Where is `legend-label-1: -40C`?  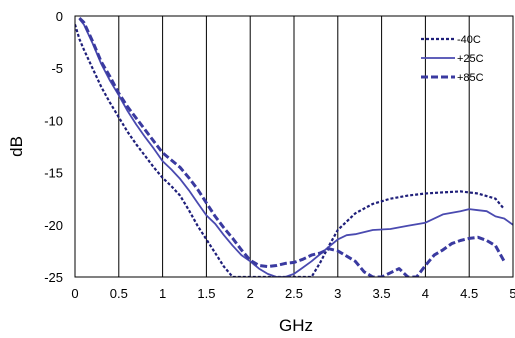
legend-label-1: -40C is located at coordinates (469, 40).